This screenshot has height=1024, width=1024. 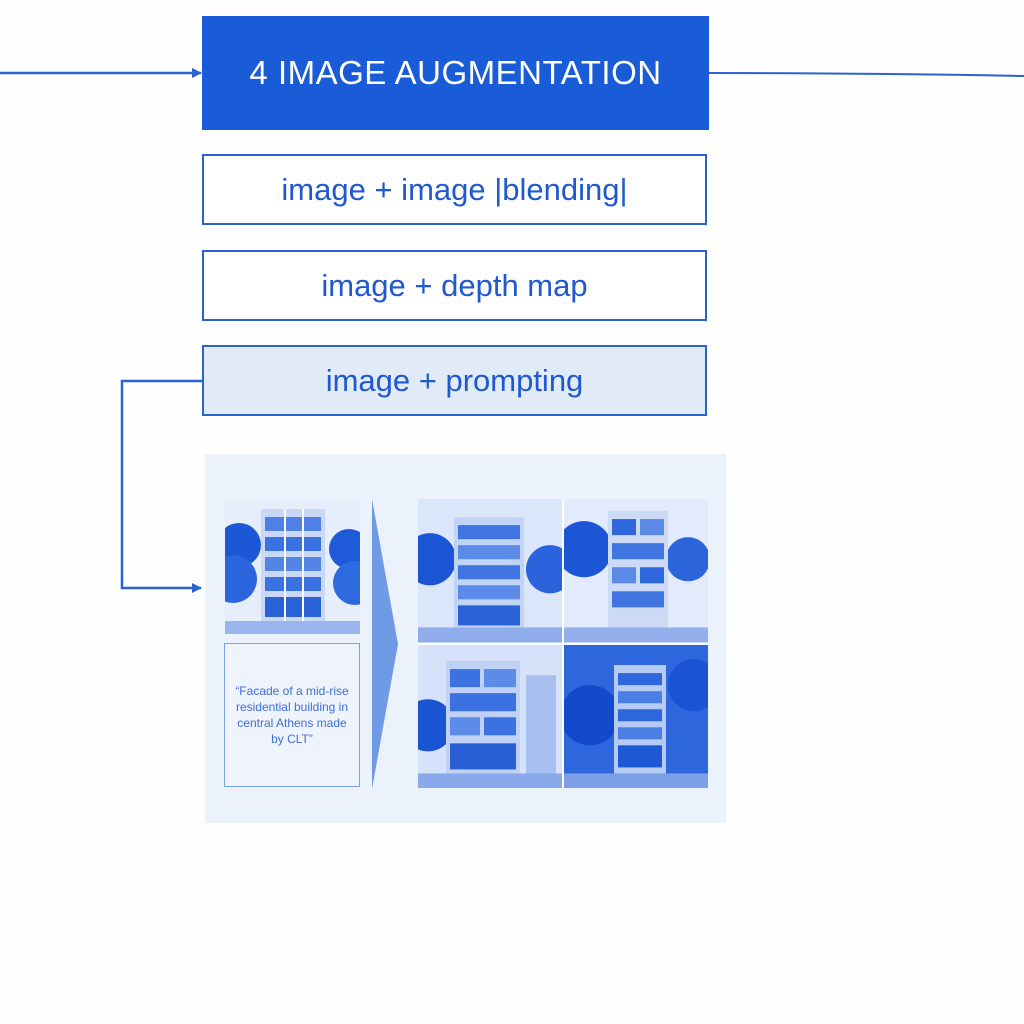 I want to click on outgoing-line, so click(x=866, y=74).